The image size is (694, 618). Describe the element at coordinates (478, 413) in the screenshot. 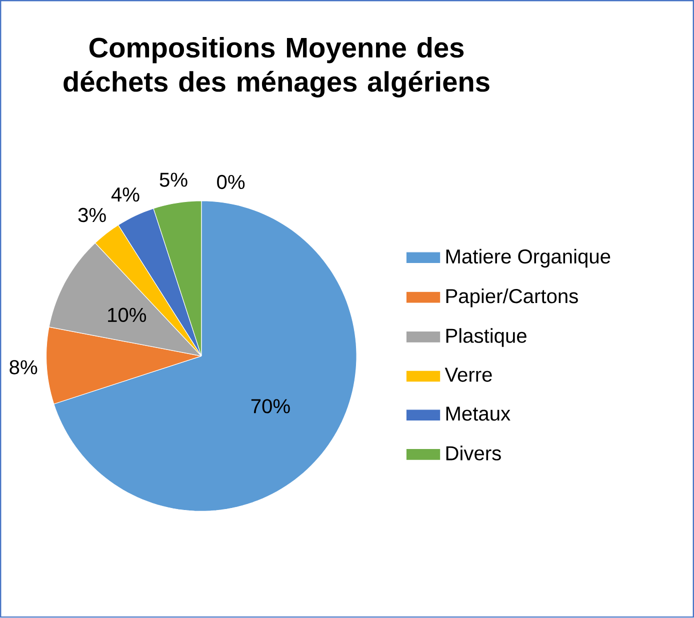

I see `legend-label: Metaux` at that location.